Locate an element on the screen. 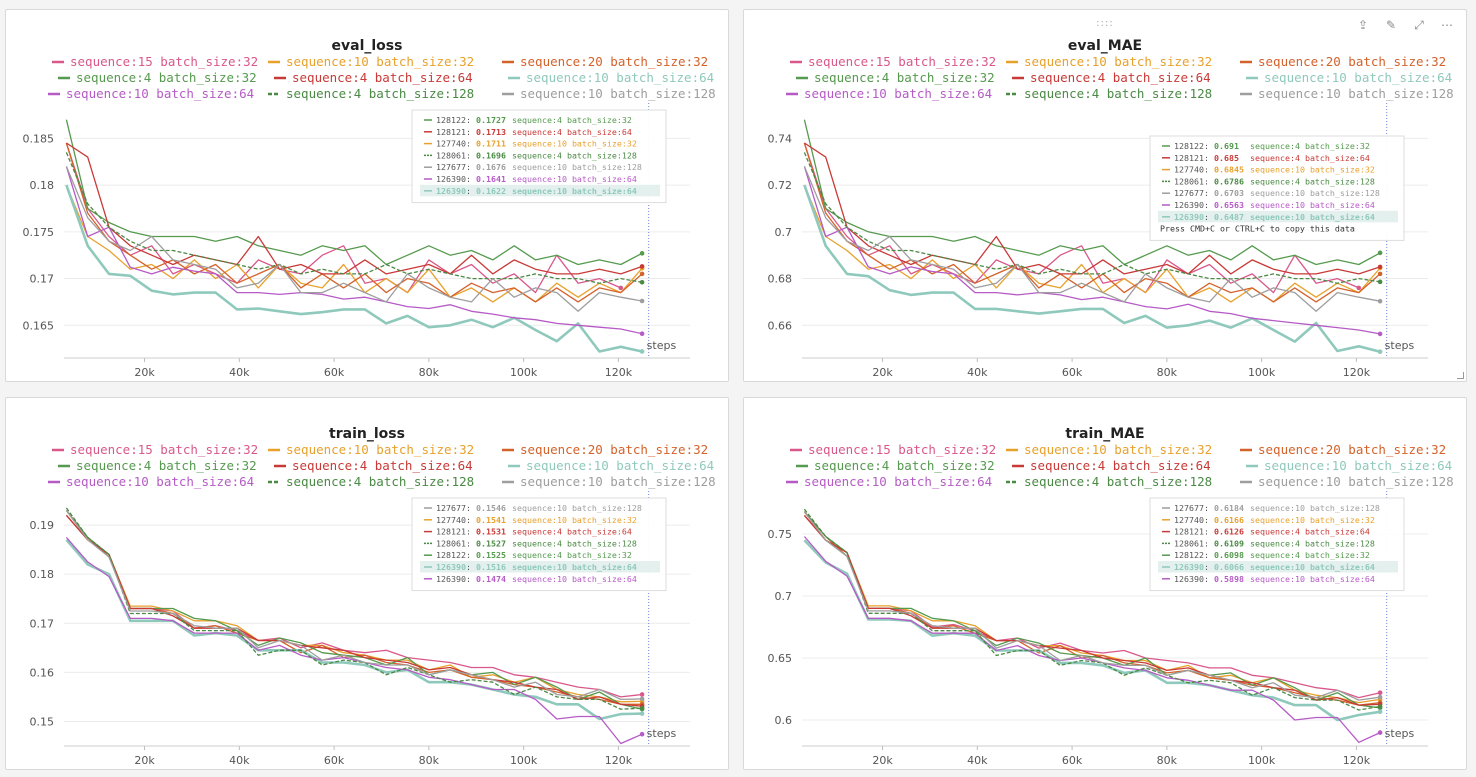 The image size is (1476, 777). chart-title: eval_loss is located at coordinates (367, 46).